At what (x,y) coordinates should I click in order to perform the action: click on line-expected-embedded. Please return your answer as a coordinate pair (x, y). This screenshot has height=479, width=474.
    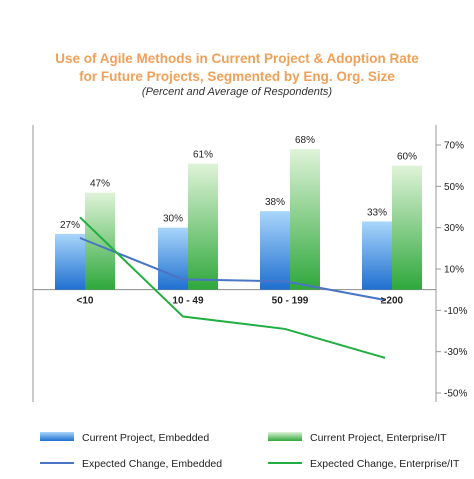
    Looking at the image, I should click on (232, 269).